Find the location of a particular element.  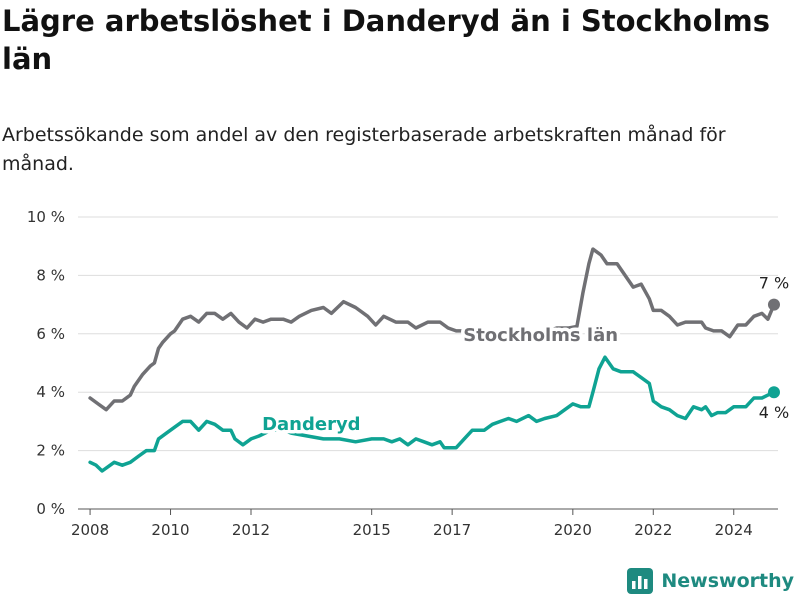

x-tick-label: 2012 is located at coordinates (251, 530).